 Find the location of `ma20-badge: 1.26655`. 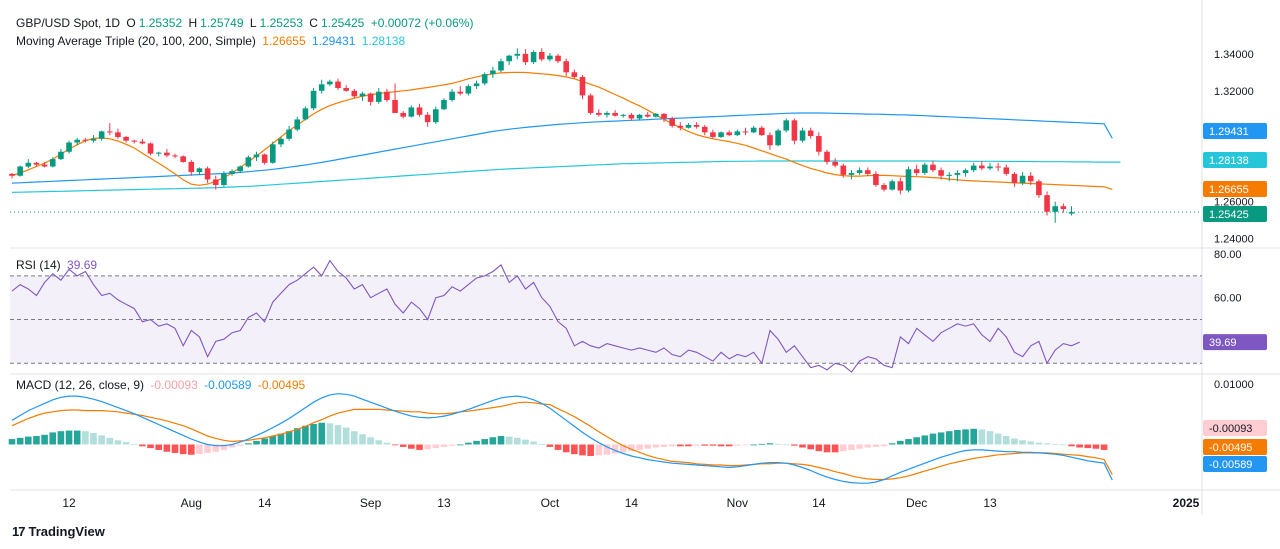

ma20-badge: 1.26655 is located at coordinates (1229, 190).